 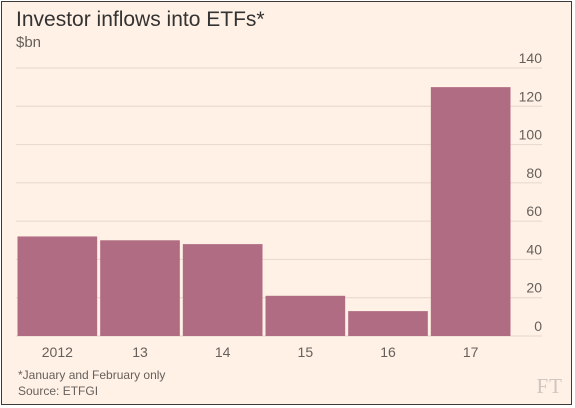 What do you see at coordinates (223, 352) in the screenshot?
I see `x-tick-label: 14` at bounding box center [223, 352].